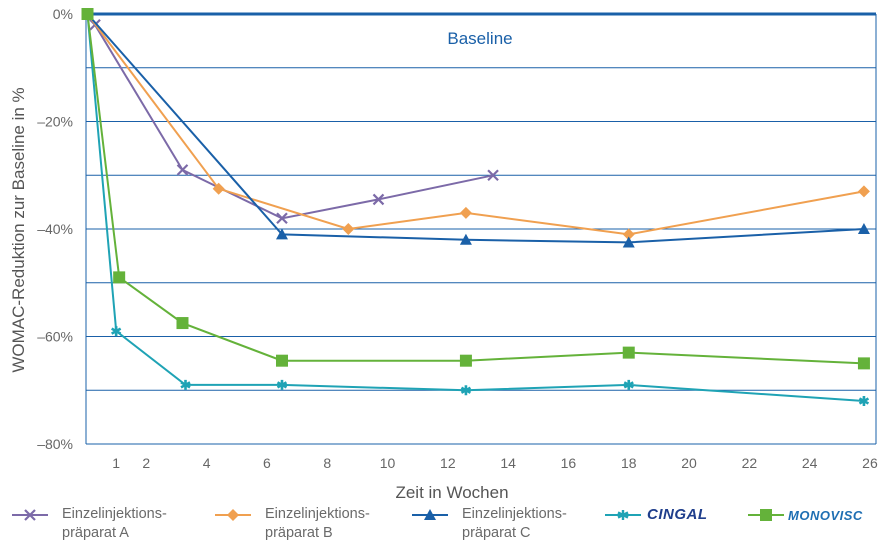  What do you see at coordinates (825, 515) in the screenshot?
I see `monovisc-logo: MONOVISC` at bounding box center [825, 515].